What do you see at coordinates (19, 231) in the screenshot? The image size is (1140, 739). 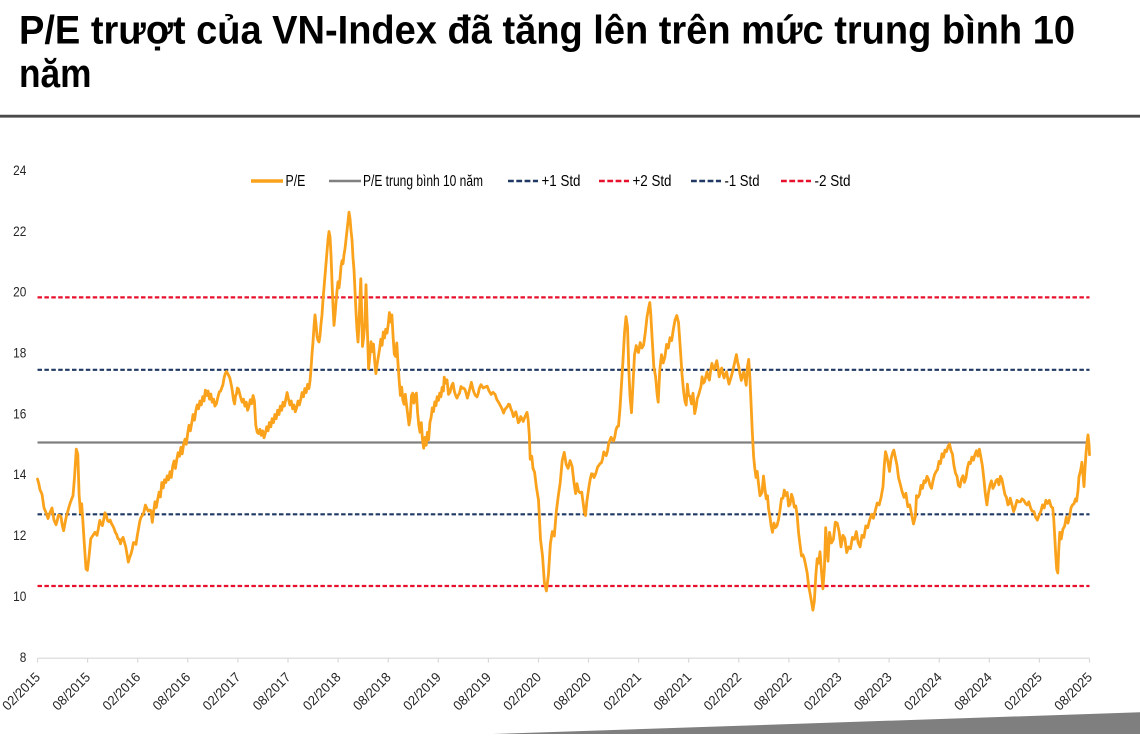 I see `svg-text: 22` at bounding box center [19, 231].